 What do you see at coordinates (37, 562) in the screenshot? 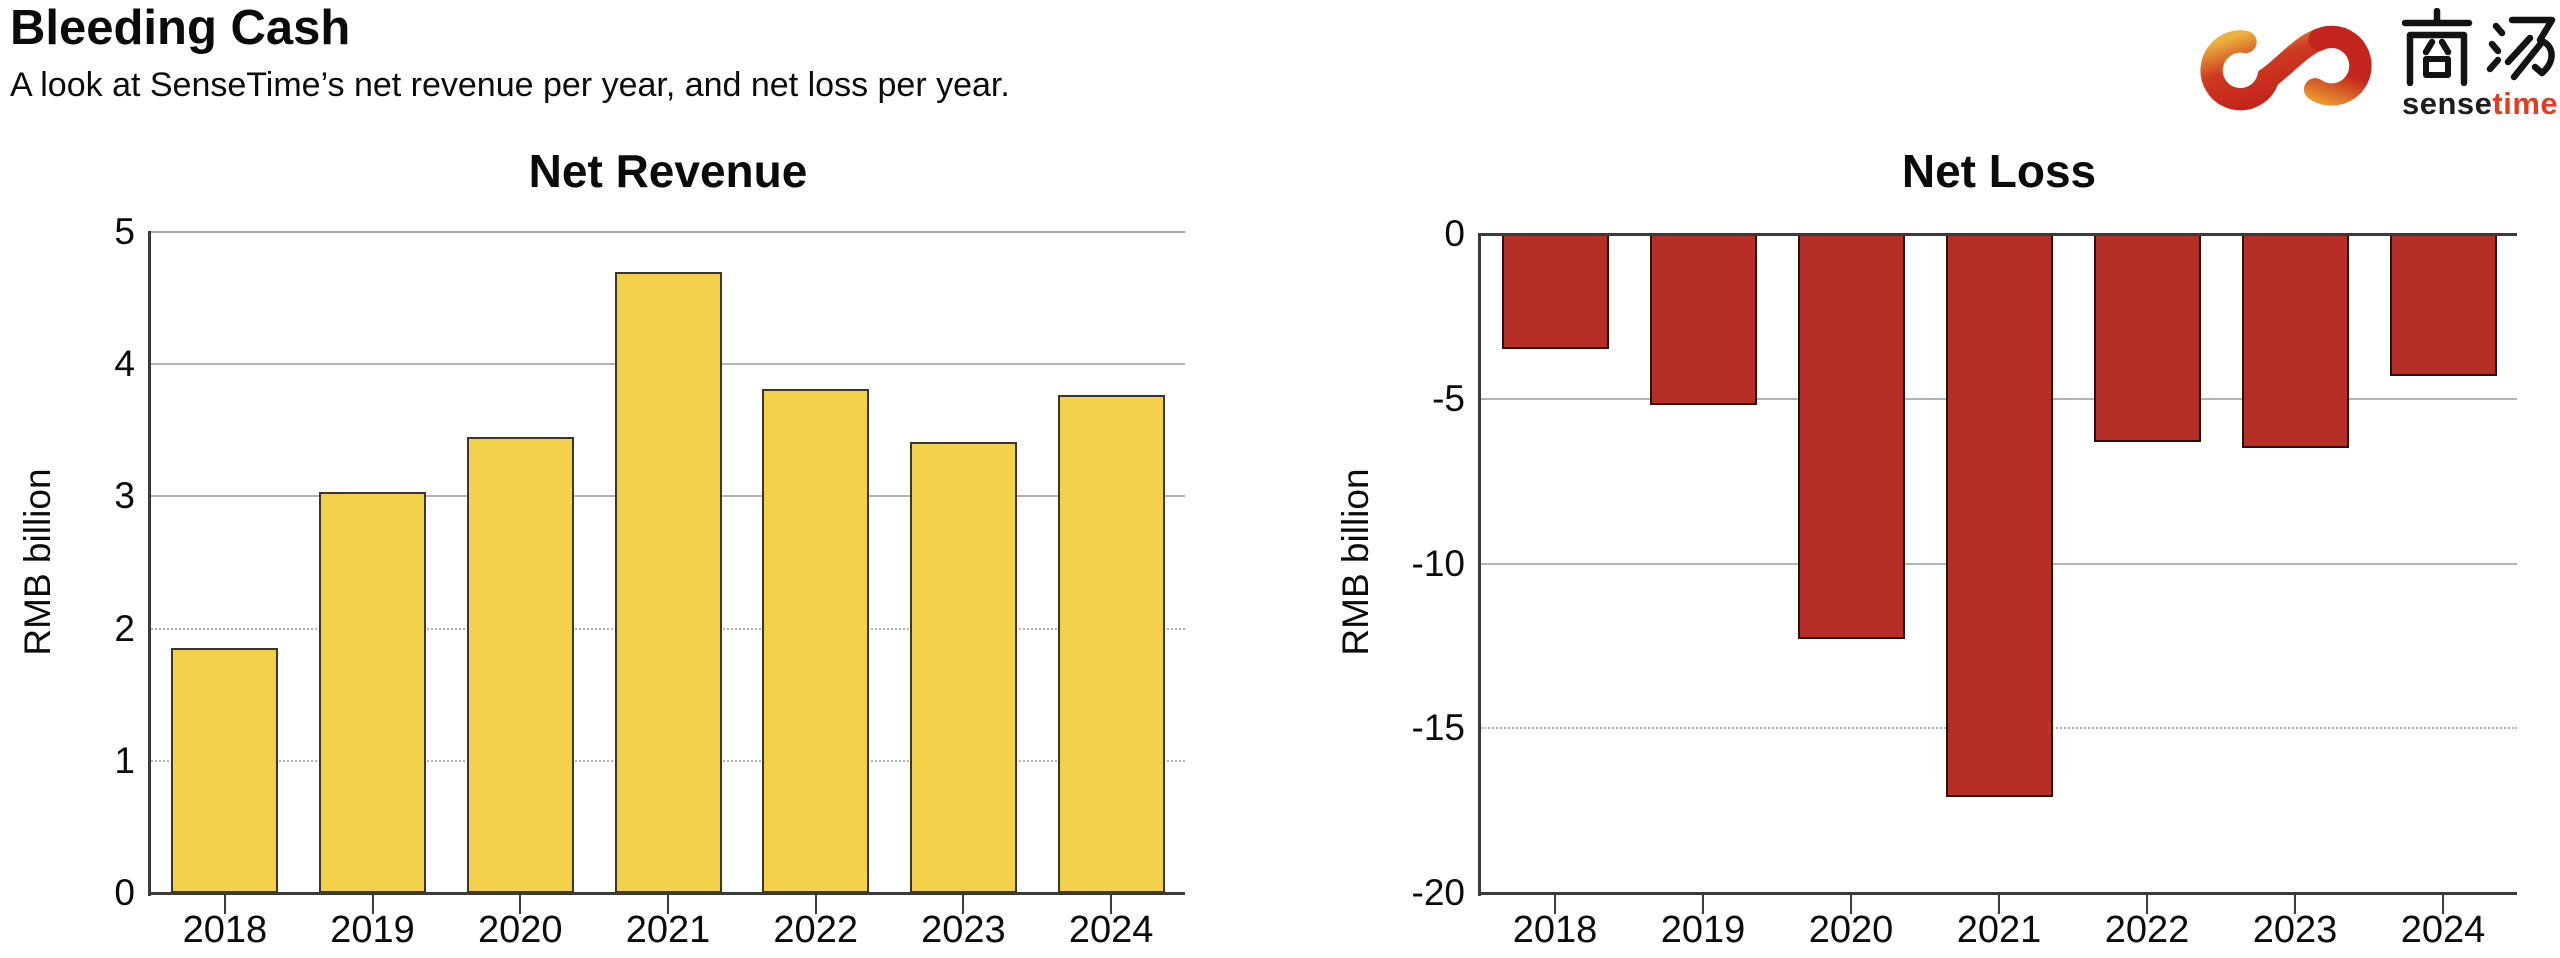
I see `net-revenue-y-axis-title: RMB billion` at bounding box center [37, 562].